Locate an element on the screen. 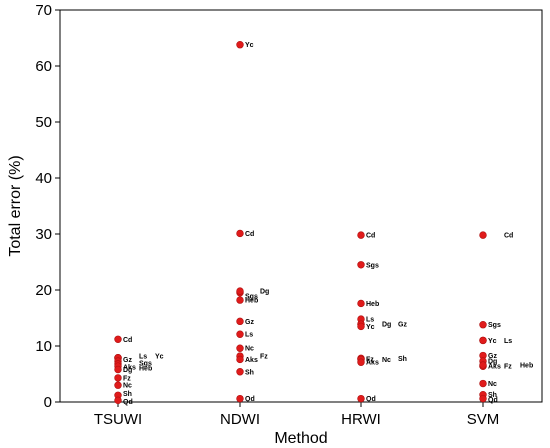 This screenshot has height=448, width=550. y-tick-label: 20 is located at coordinates (43, 290).